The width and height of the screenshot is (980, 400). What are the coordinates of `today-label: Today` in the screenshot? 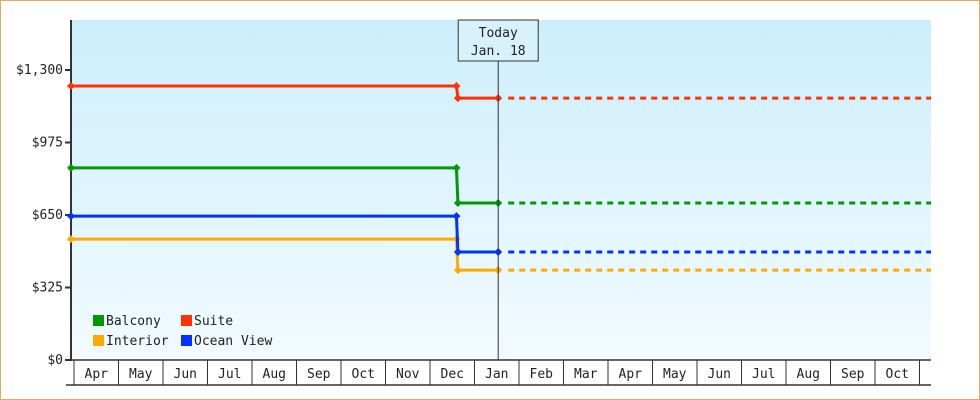 It's located at (498, 33).